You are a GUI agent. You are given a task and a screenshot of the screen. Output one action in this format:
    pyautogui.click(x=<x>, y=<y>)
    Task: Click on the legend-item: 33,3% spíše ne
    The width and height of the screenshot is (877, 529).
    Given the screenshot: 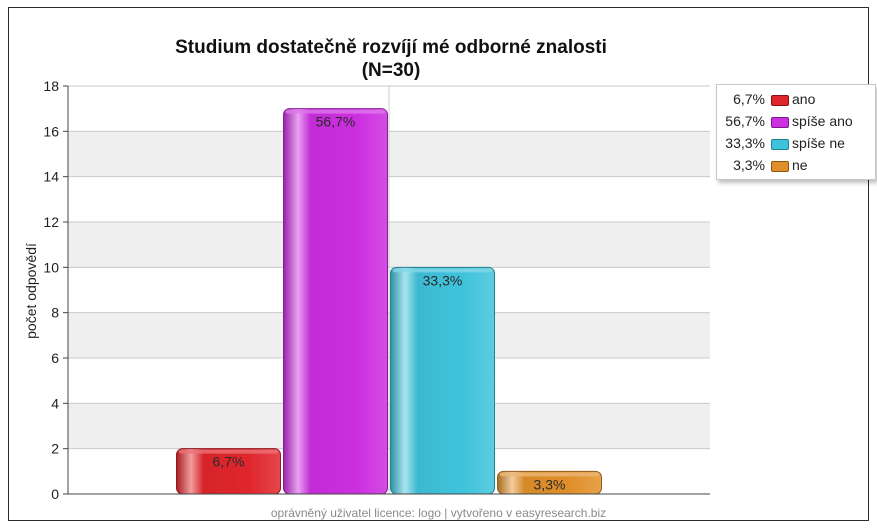 What is the action you would take?
    pyautogui.click(x=796, y=143)
    